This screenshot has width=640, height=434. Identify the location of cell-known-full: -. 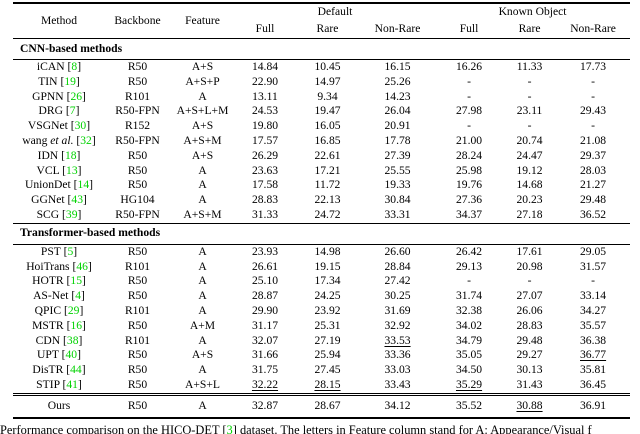
(469, 281).